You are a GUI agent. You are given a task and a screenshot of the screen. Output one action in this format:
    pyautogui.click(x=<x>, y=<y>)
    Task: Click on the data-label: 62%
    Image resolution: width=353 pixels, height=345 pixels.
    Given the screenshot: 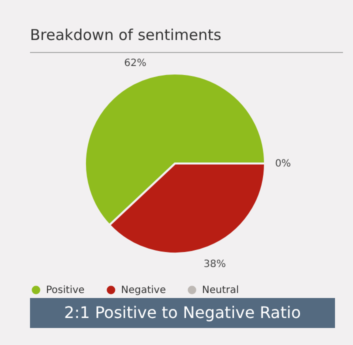 What is the action you would take?
    pyautogui.click(x=135, y=64)
    